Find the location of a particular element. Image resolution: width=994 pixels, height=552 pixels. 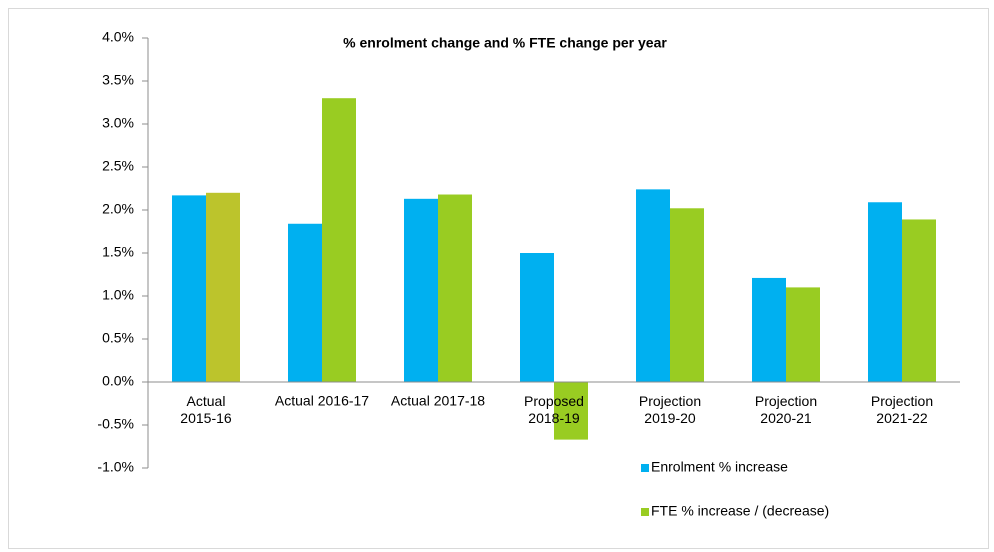

x-tick-label: Projection 2021-22 is located at coordinates (902, 409).